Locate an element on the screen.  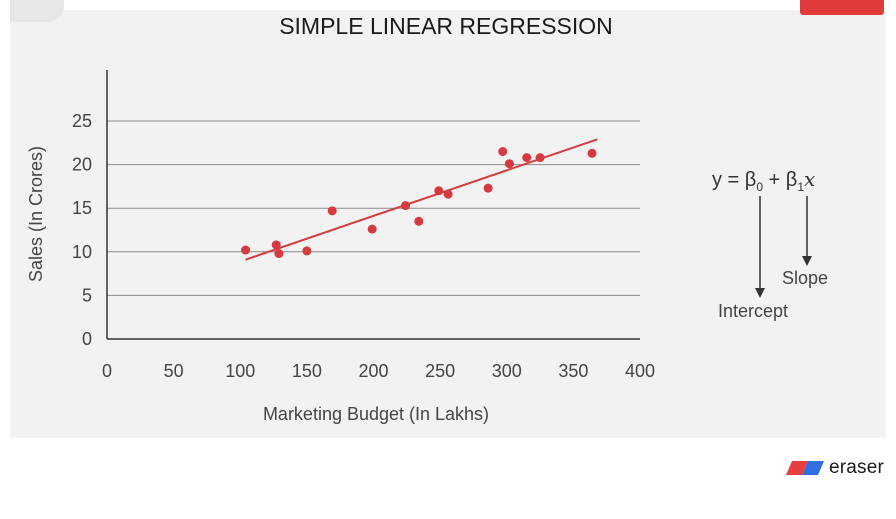
eq-beta0: β is located at coordinates (751, 180).